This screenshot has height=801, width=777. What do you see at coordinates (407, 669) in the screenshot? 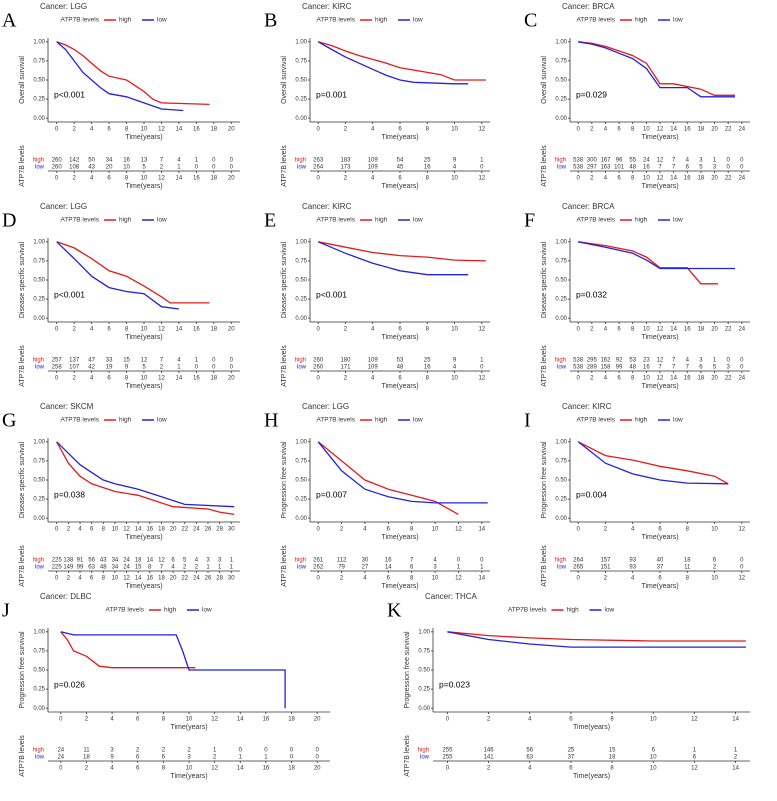
I see `y-axis-label: Progression free survival` at bounding box center [407, 669].